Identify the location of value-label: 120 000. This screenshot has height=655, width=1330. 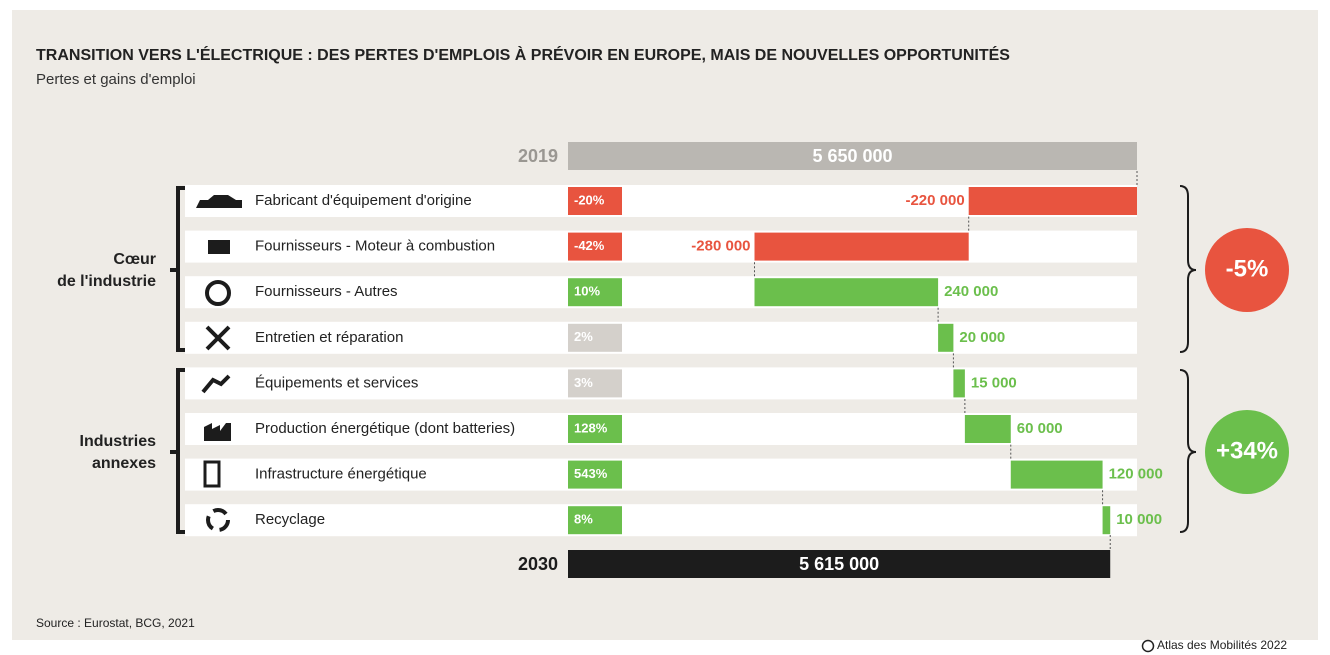
(1136, 474).